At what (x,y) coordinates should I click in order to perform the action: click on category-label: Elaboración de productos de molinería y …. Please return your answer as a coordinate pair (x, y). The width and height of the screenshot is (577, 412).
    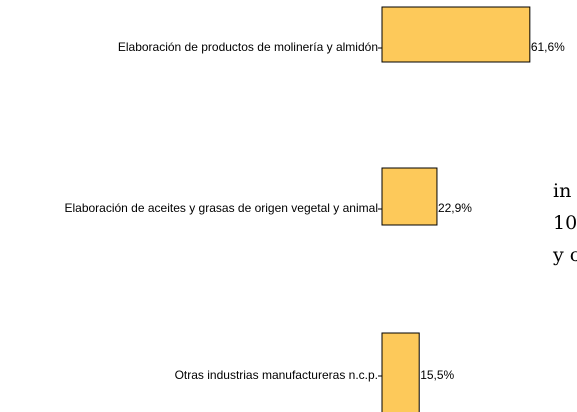
    Looking at the image, I should click on (248, 47).